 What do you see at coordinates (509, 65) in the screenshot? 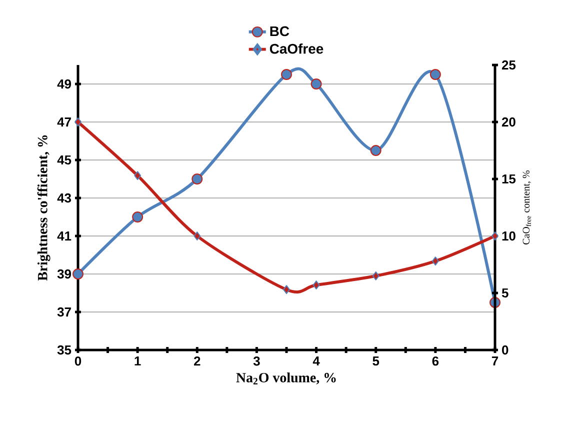
I see `y2-tick-label: 25` at bounding box center [509, 65].